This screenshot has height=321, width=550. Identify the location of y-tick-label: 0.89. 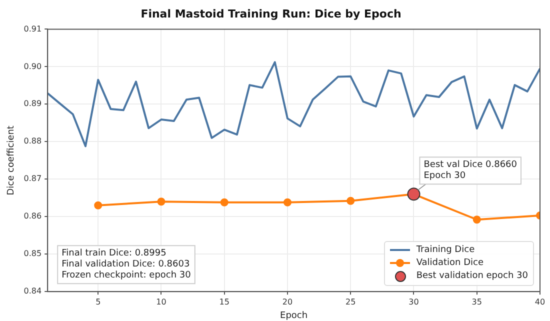
(33, 103).